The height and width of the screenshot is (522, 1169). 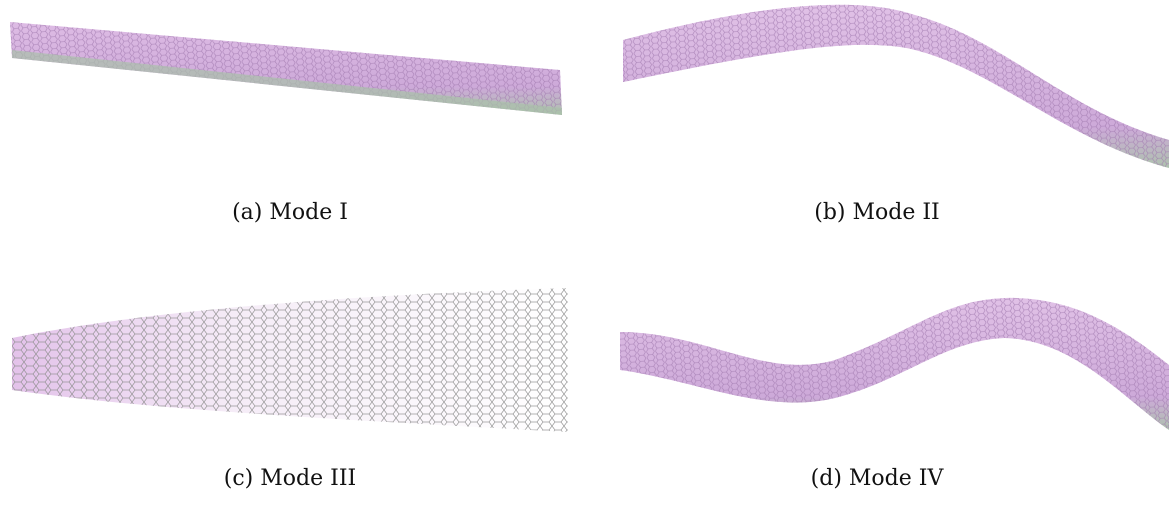 I want to click on nanoribbon-mode-4-image, so click(x=894, y=363).